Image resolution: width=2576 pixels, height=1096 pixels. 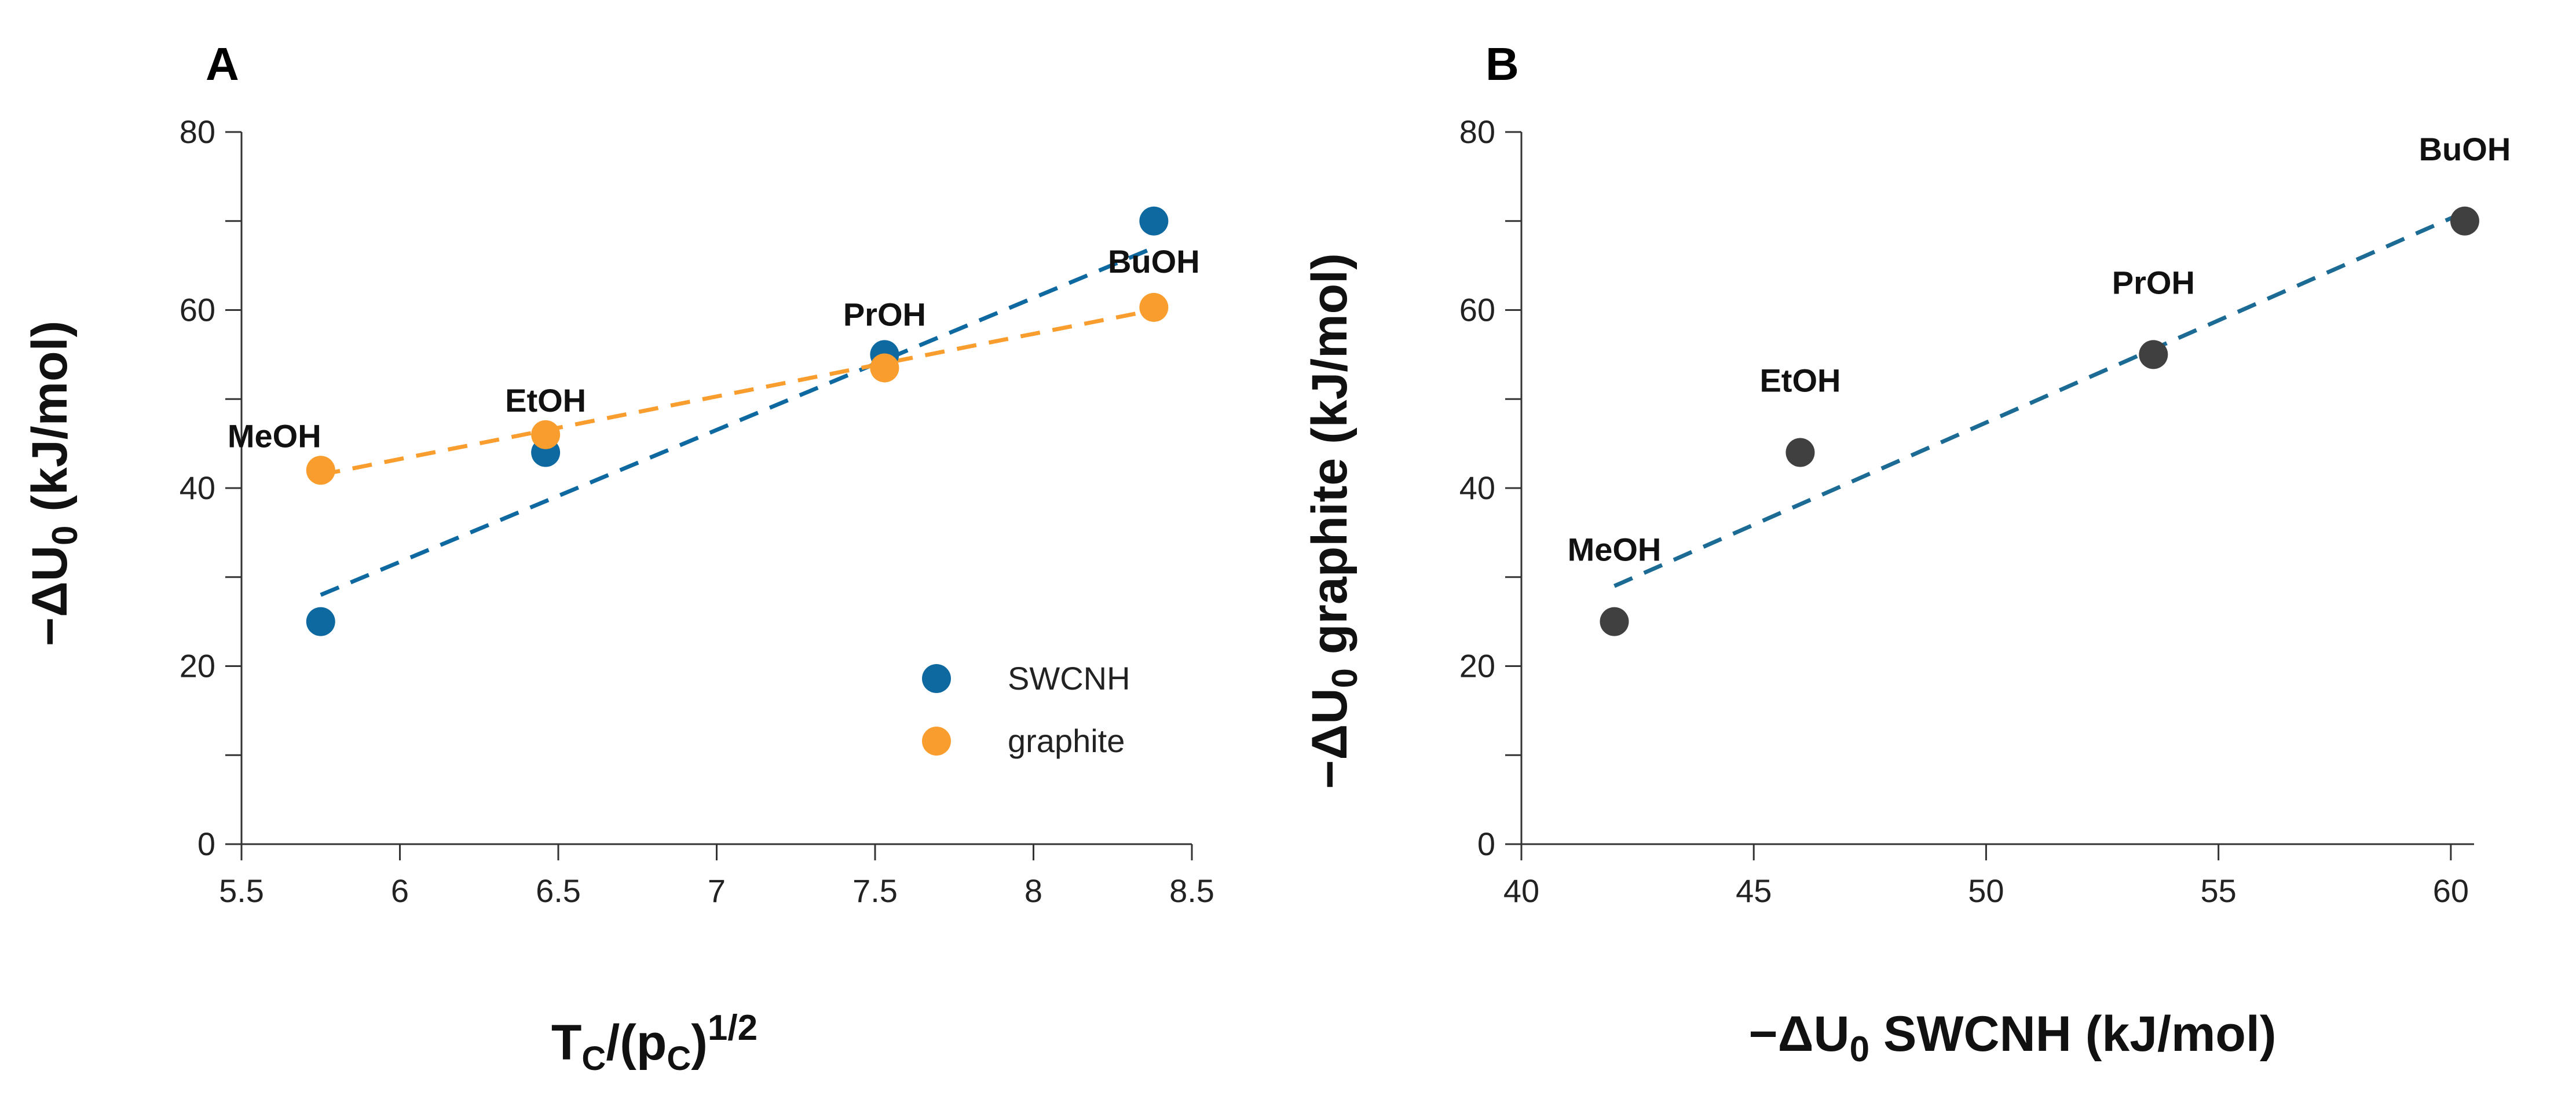 I want to click on fit-line-swcnh, so click(x=737, y=421).